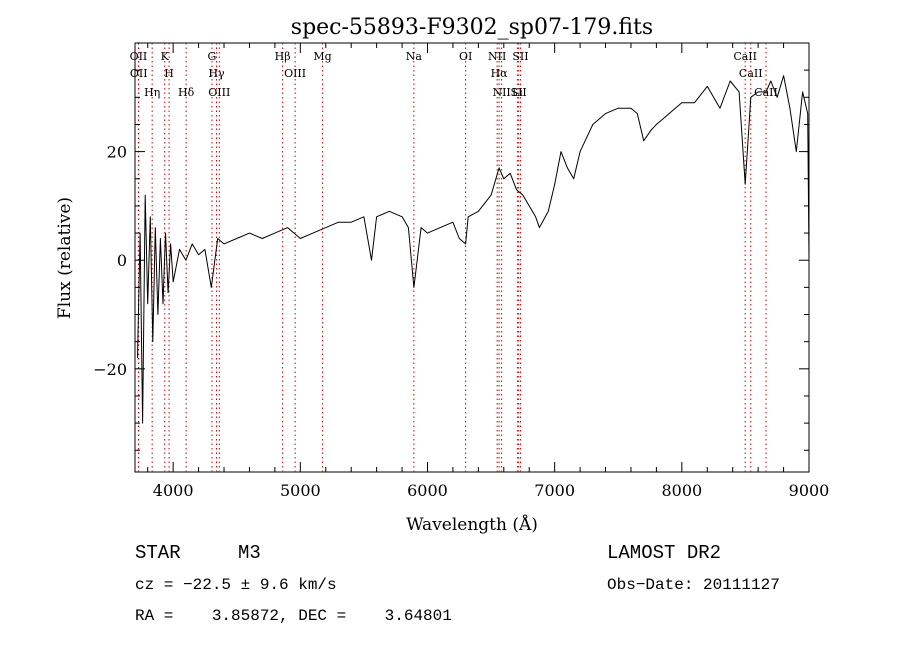 The image size is (900, 650). Describe the element at coordinates (216, 73) in the screenshot. I see `line-label: Hγ` at that location.